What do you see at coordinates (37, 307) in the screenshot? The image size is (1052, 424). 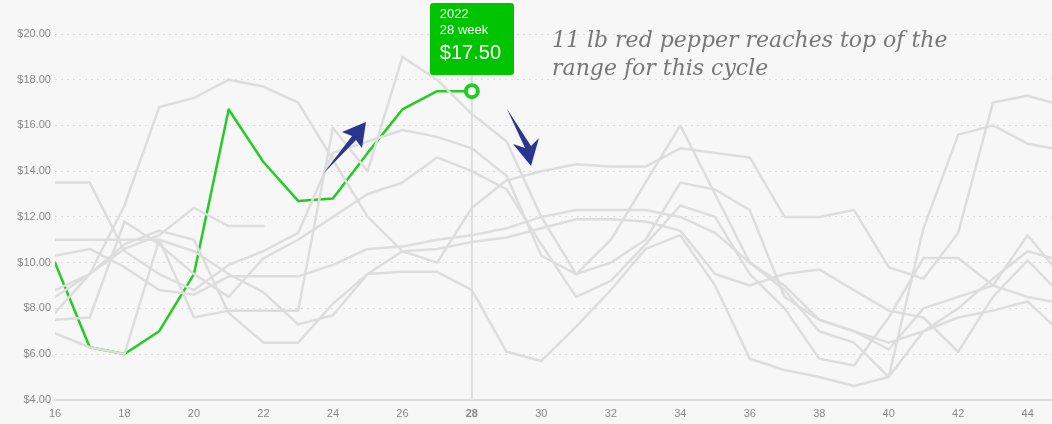 I see `y-tick-label: $8.00` at bounding box center [37, 307].